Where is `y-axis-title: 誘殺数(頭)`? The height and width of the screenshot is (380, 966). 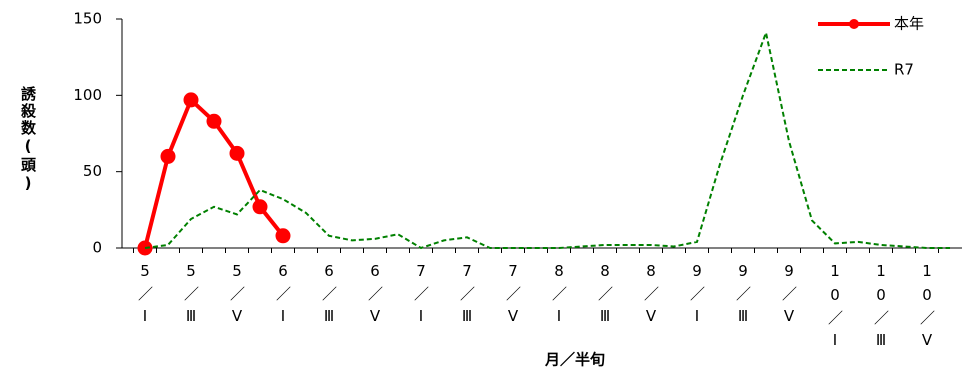 y-axis-title: 誘殺数(頭) is located at coordinates (28, 139).